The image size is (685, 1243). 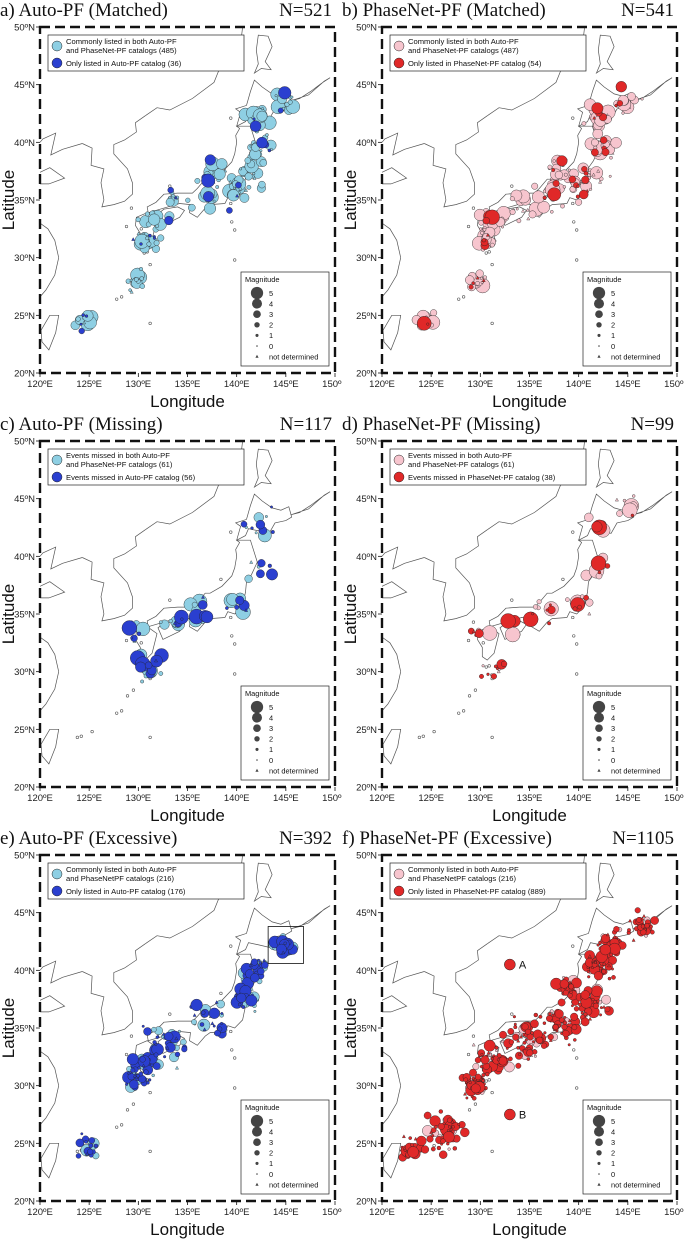 I want to click on magnitude-label: 2, so click(x=271, y=739).